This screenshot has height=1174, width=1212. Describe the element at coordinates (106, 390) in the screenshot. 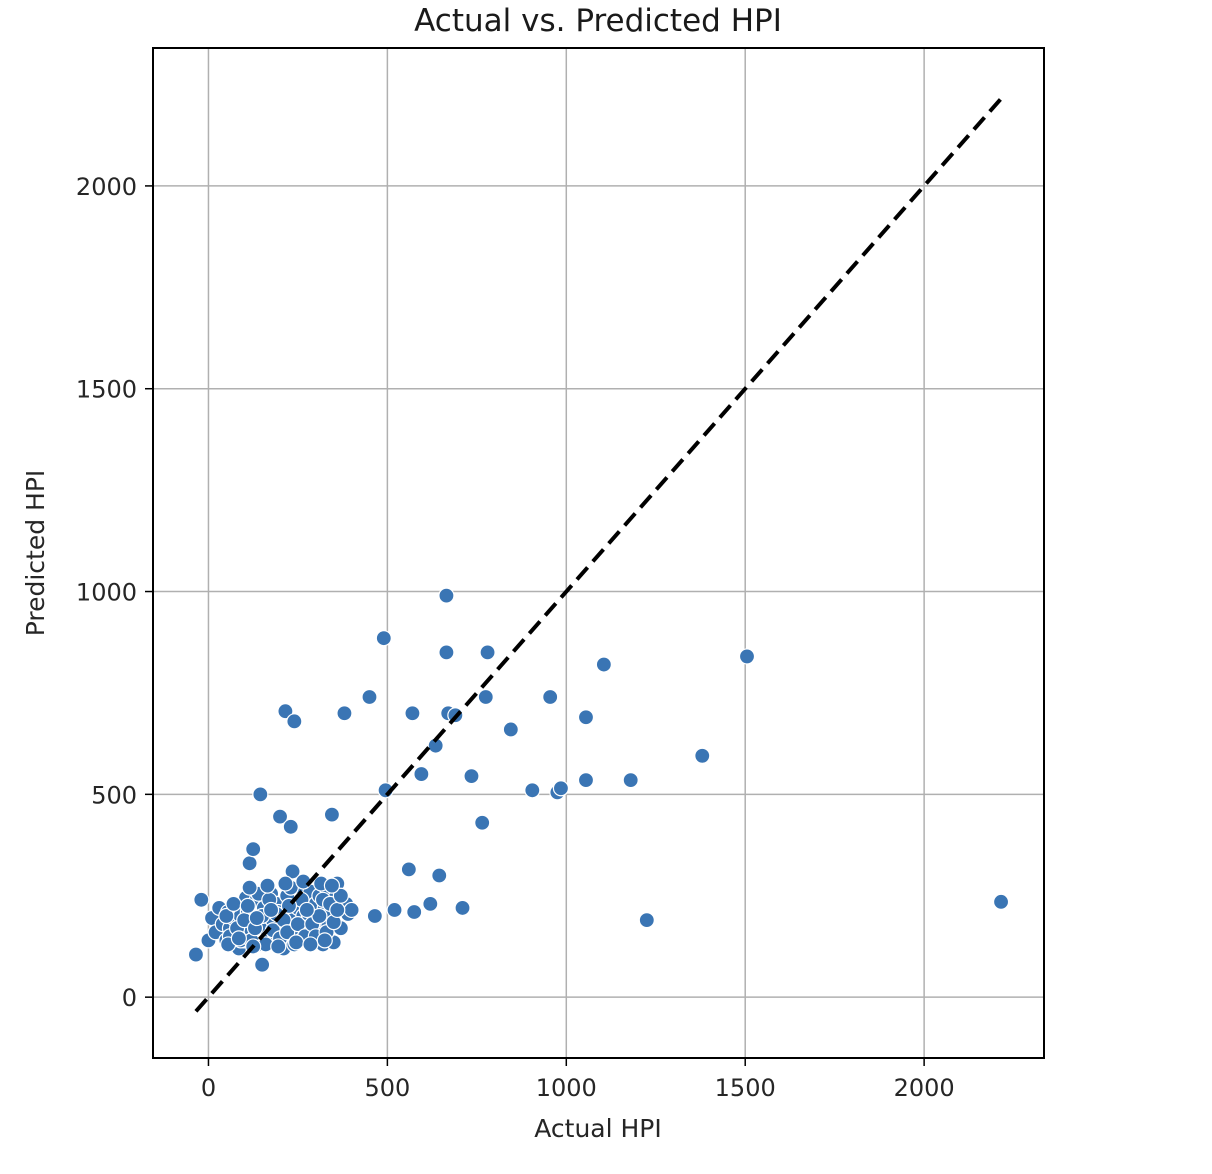

I see `y-tick-label: 1500` at that location.